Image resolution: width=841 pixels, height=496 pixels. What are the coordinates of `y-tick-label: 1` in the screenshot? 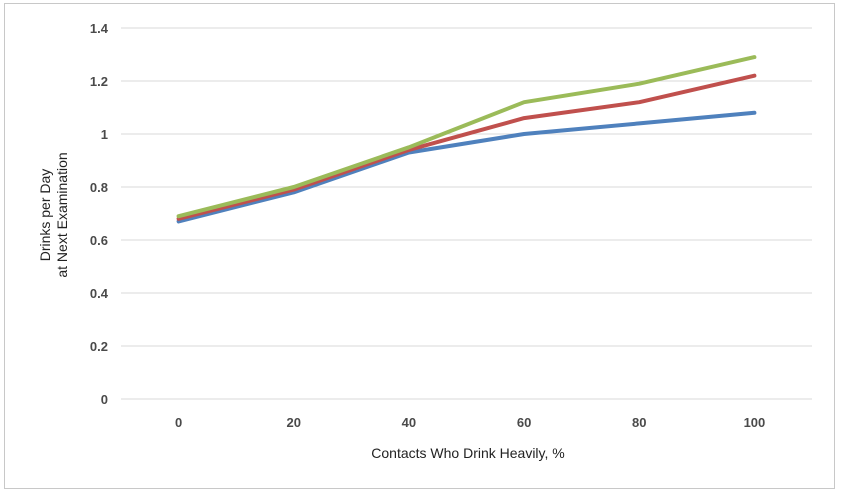 It's located at (104, 134).